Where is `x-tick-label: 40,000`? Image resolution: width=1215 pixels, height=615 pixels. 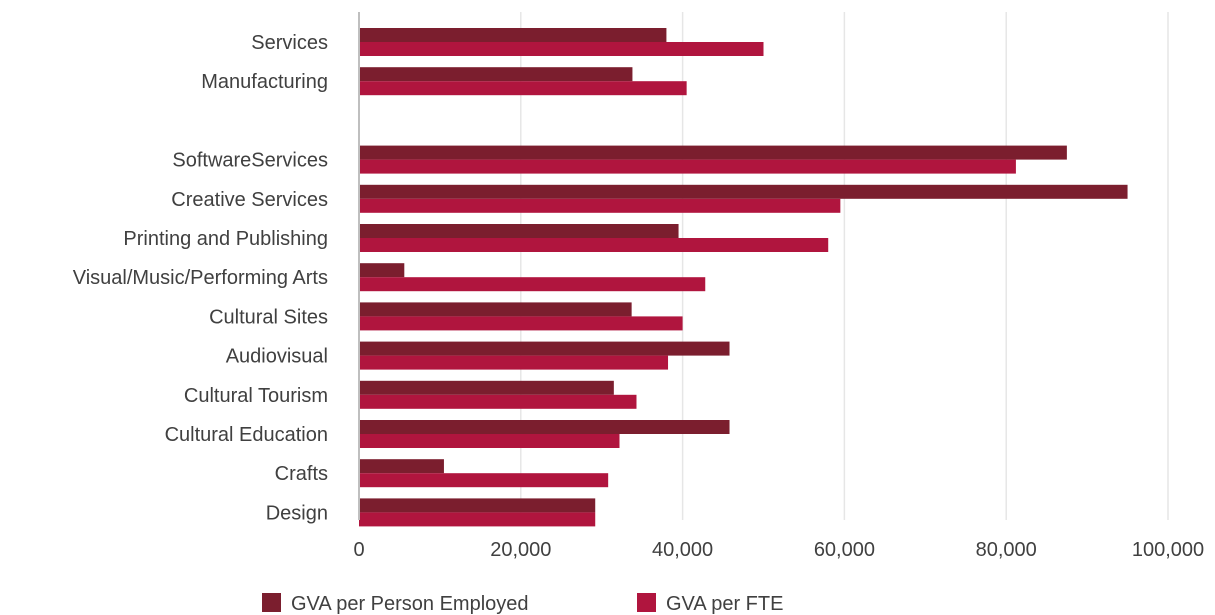 x-tick-label: 40,000 is located at coordinates (682, 550).